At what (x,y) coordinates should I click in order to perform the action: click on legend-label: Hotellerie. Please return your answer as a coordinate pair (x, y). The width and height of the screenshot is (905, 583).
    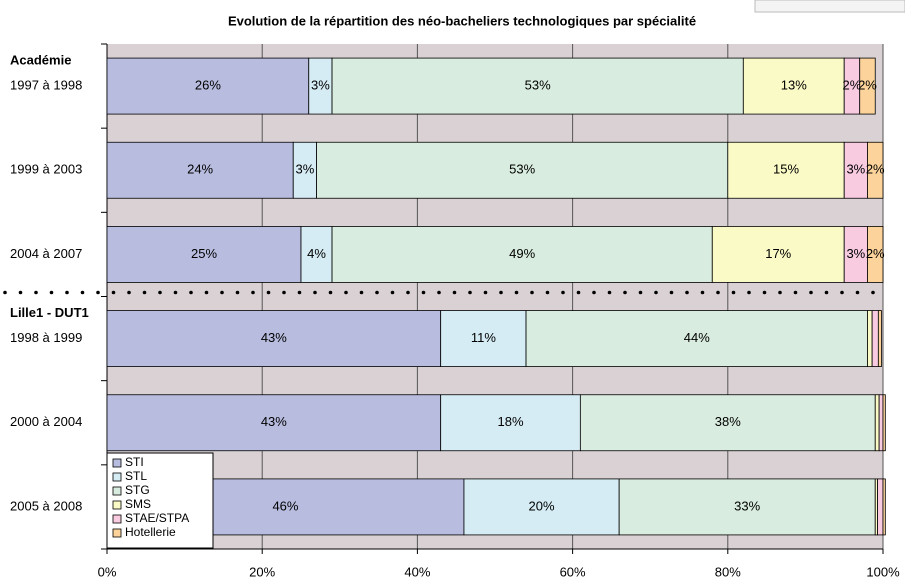
    Looking at the image, I should click on (150, 532).